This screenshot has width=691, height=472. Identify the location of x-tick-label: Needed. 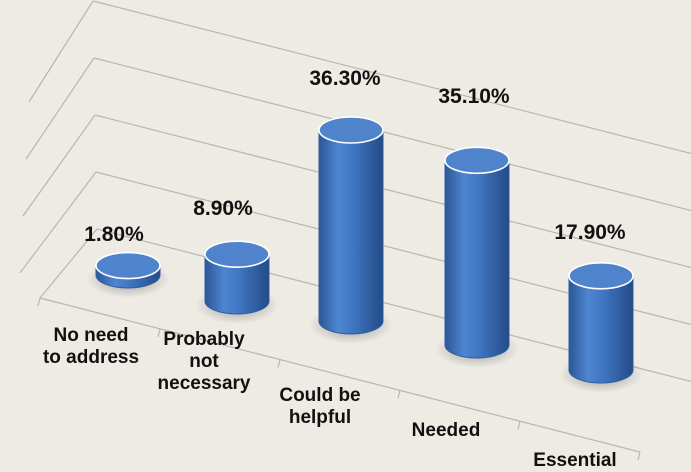
(446, 430).